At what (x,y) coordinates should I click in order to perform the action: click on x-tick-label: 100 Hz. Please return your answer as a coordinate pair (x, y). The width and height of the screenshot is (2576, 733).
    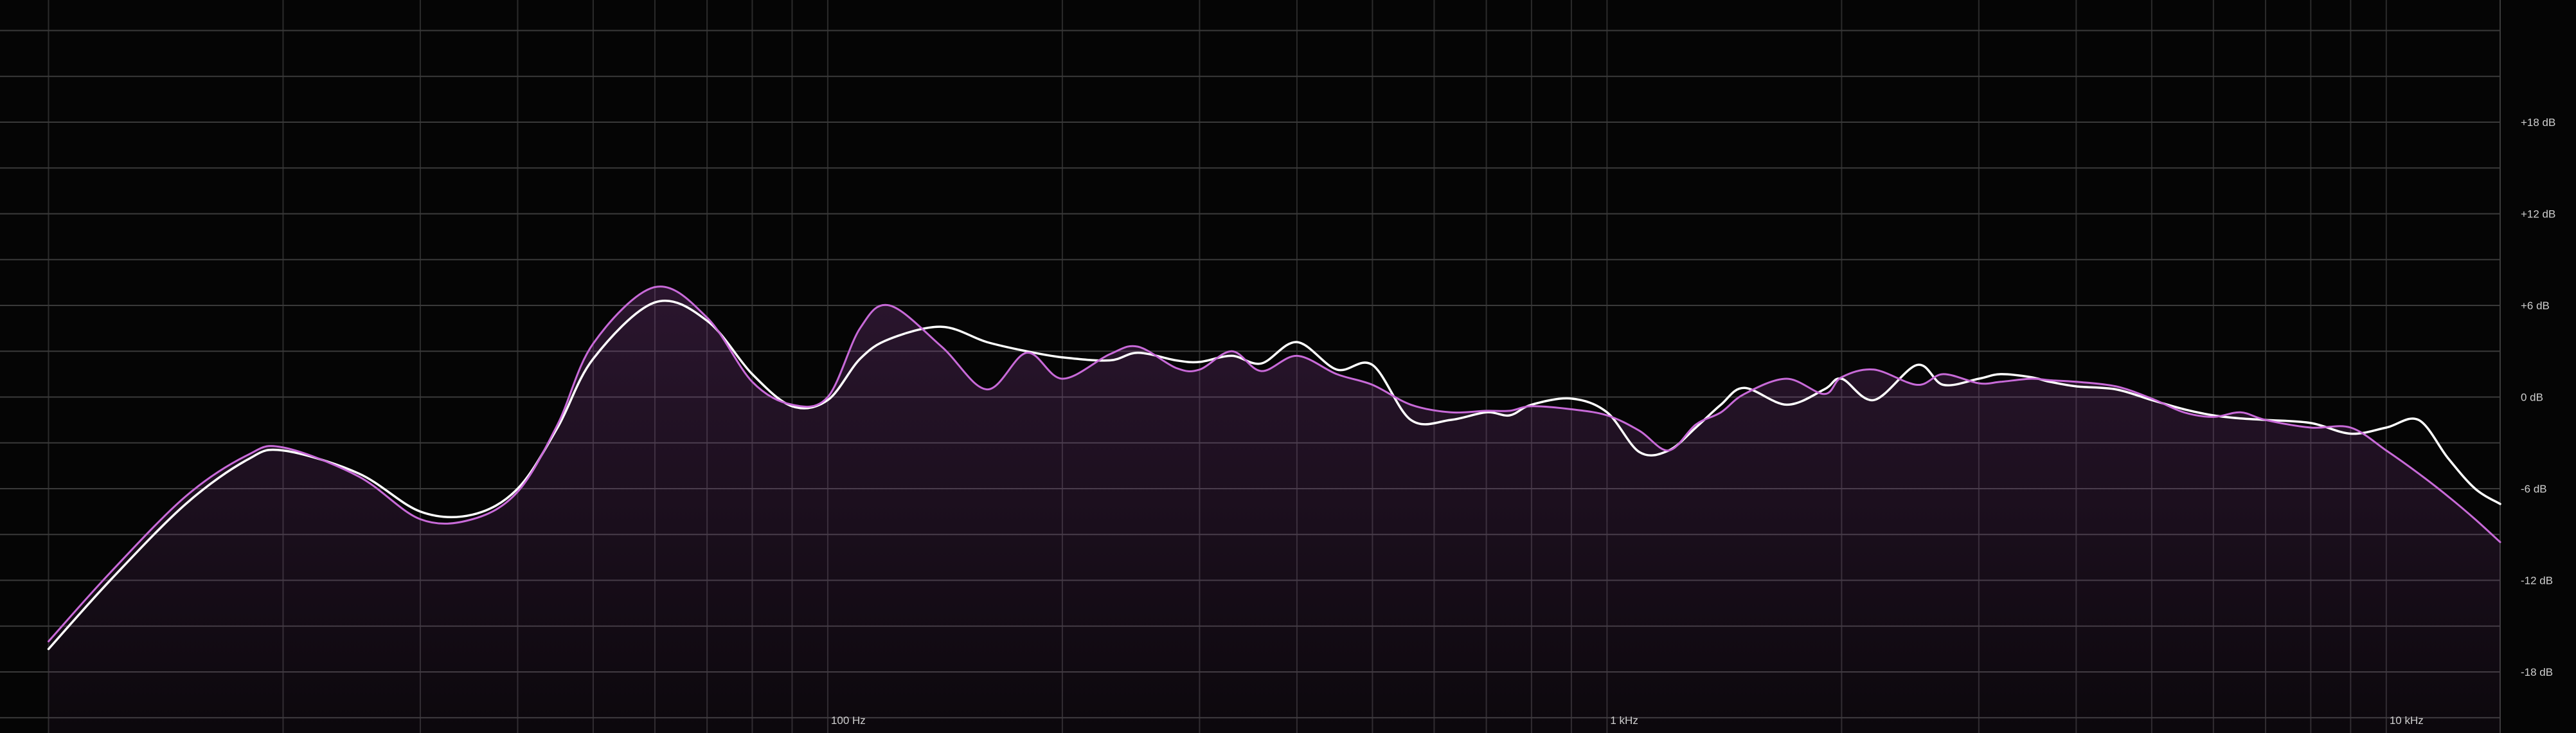
    Looking at the image, I should click on (848, 720).